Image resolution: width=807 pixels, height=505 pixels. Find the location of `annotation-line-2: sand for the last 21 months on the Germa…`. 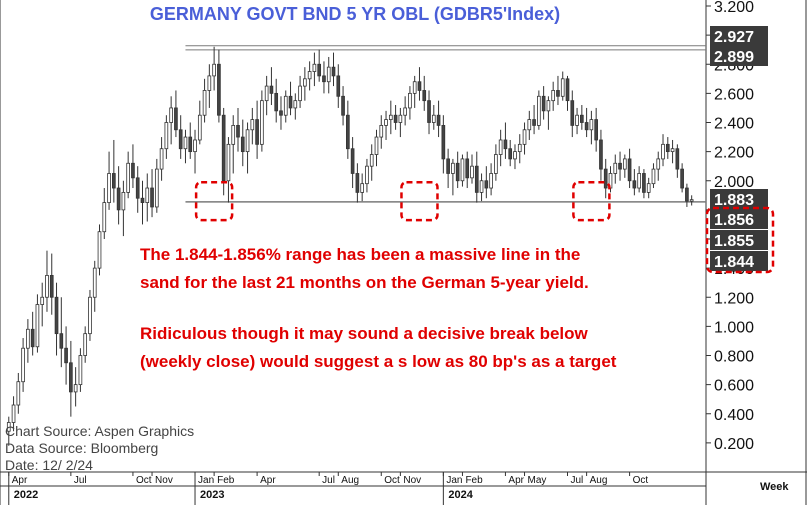

annotation-line-2: sand for the last 21 months on the Germa… is located at coordinates (364, 282).